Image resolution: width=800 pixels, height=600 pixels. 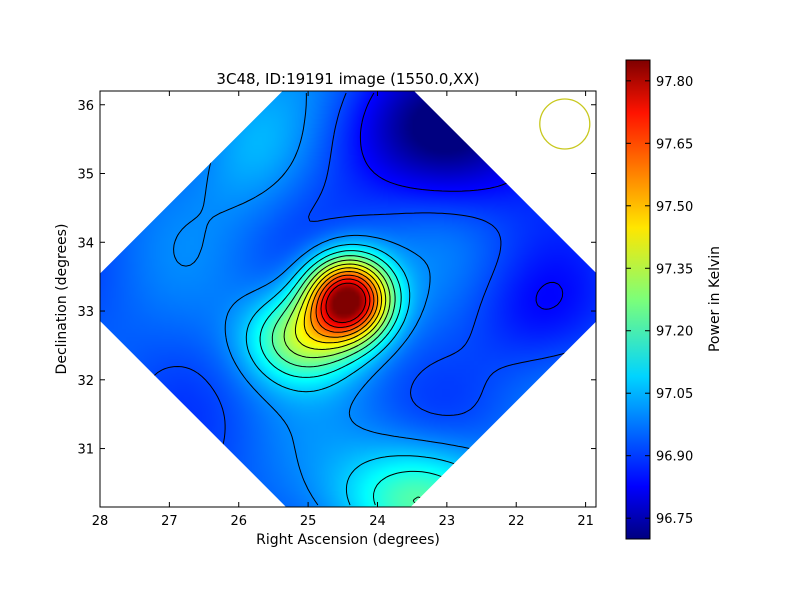 I want to click on chart-title: 3C48, ID:19191 image (1550.0,XX), so click(x=347, y=79).